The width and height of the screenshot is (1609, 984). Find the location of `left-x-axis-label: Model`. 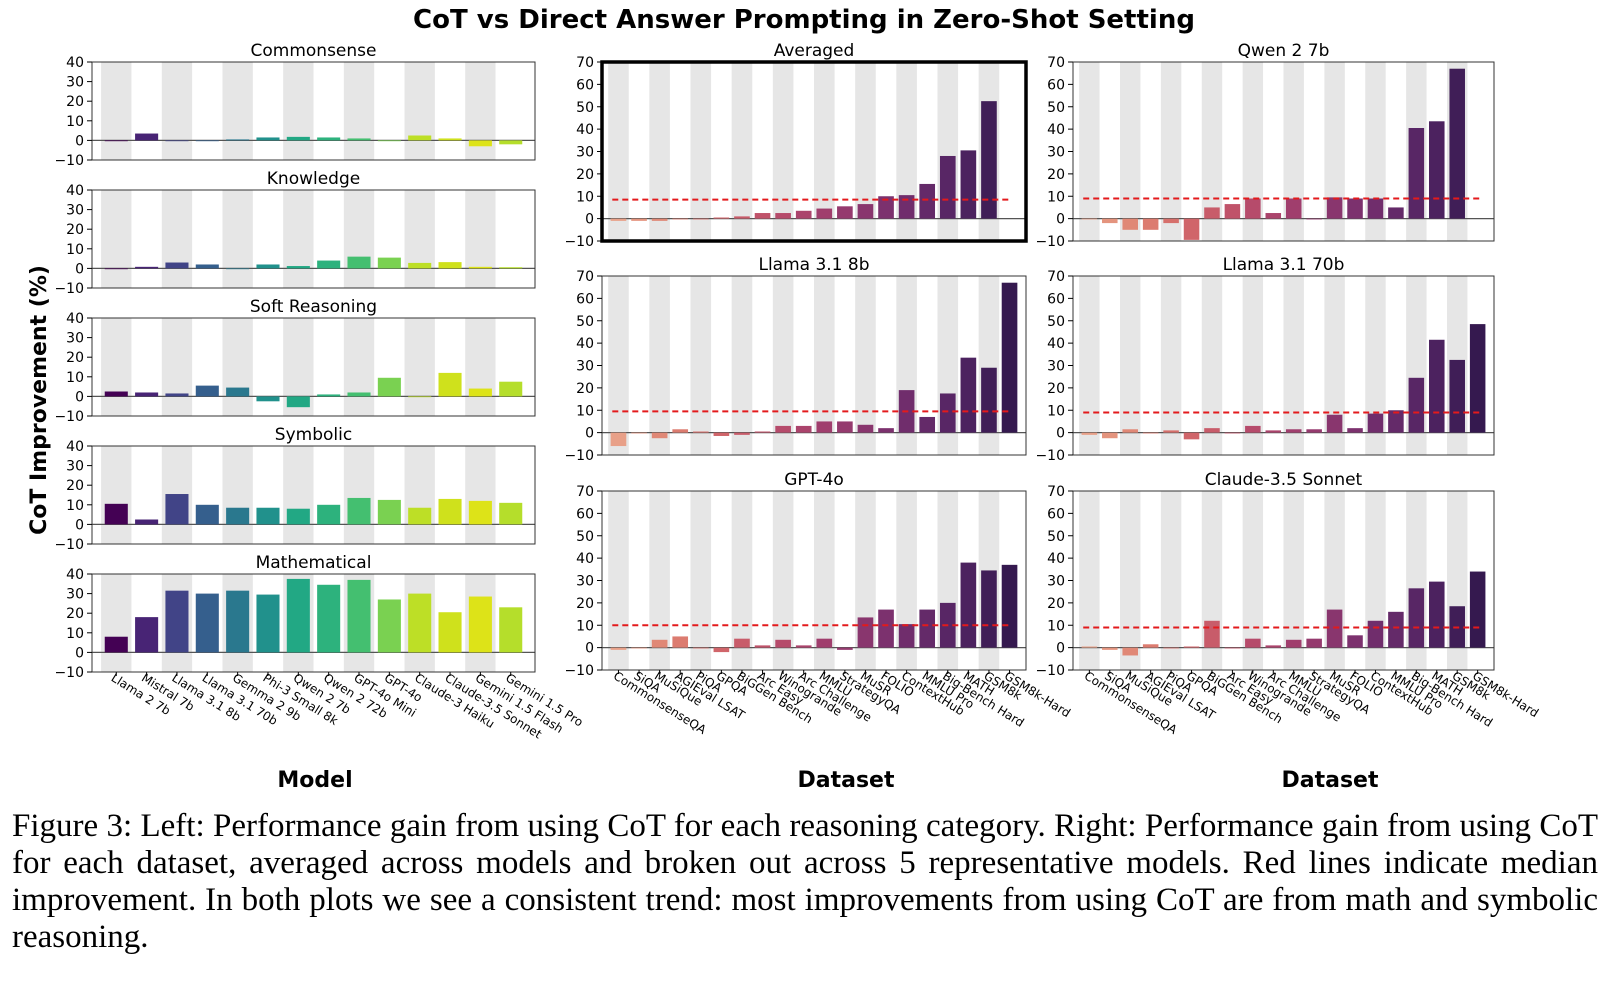

left-x-axis-label: Model is located at coordinates (314, 780).